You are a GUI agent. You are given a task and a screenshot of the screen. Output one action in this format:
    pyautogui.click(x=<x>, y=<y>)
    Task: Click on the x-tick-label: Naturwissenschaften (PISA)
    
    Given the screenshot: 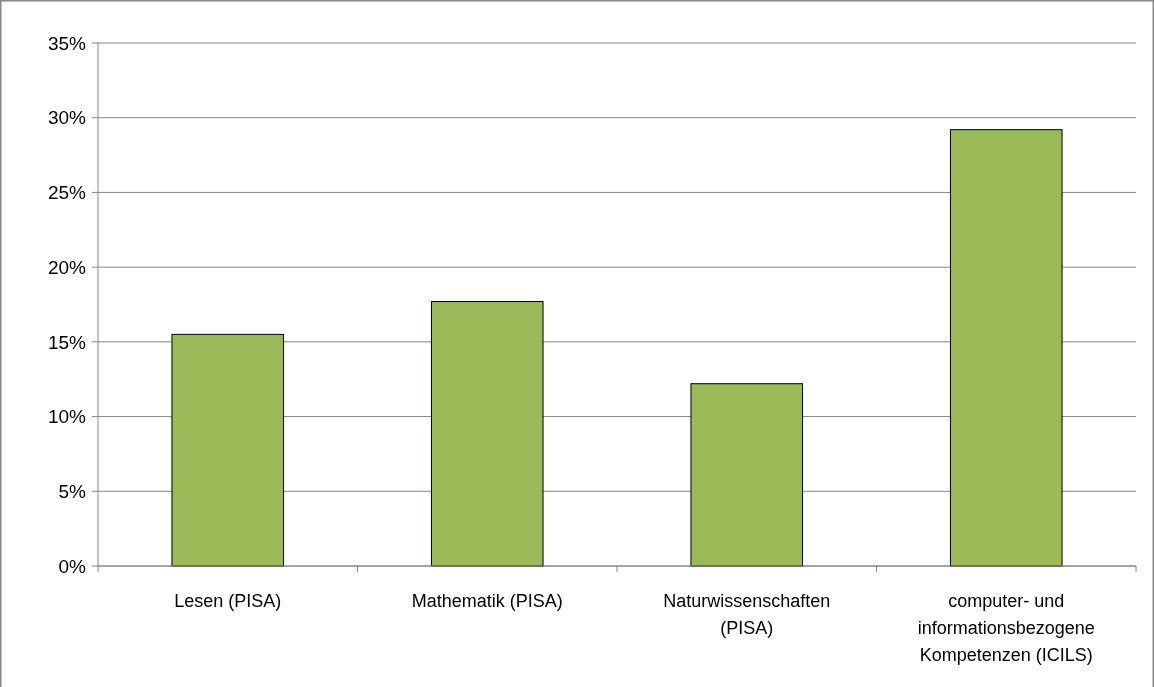 What is the action you would take?
    pyautogui.click(x=747, y=614)
    